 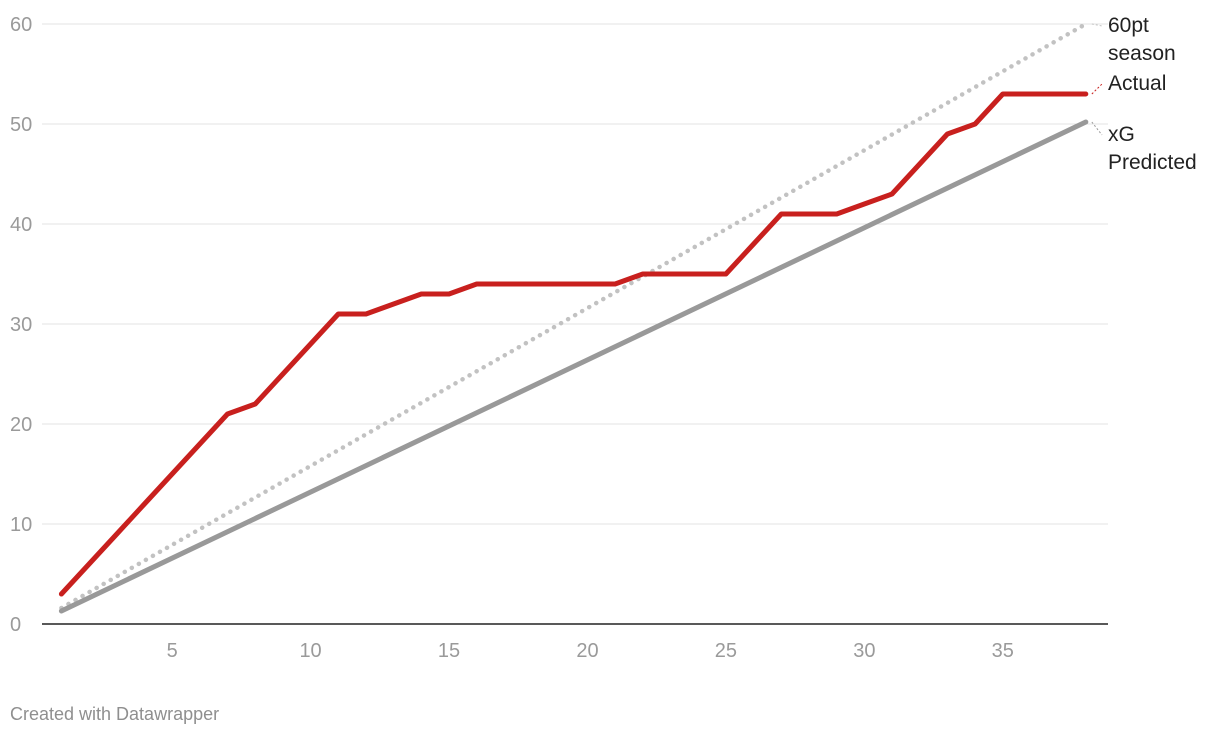 What do you see at coordinates (1128, 25) in the screenshot?
I see `series-label-line: 60pt` at bounding box center [1128, 25].